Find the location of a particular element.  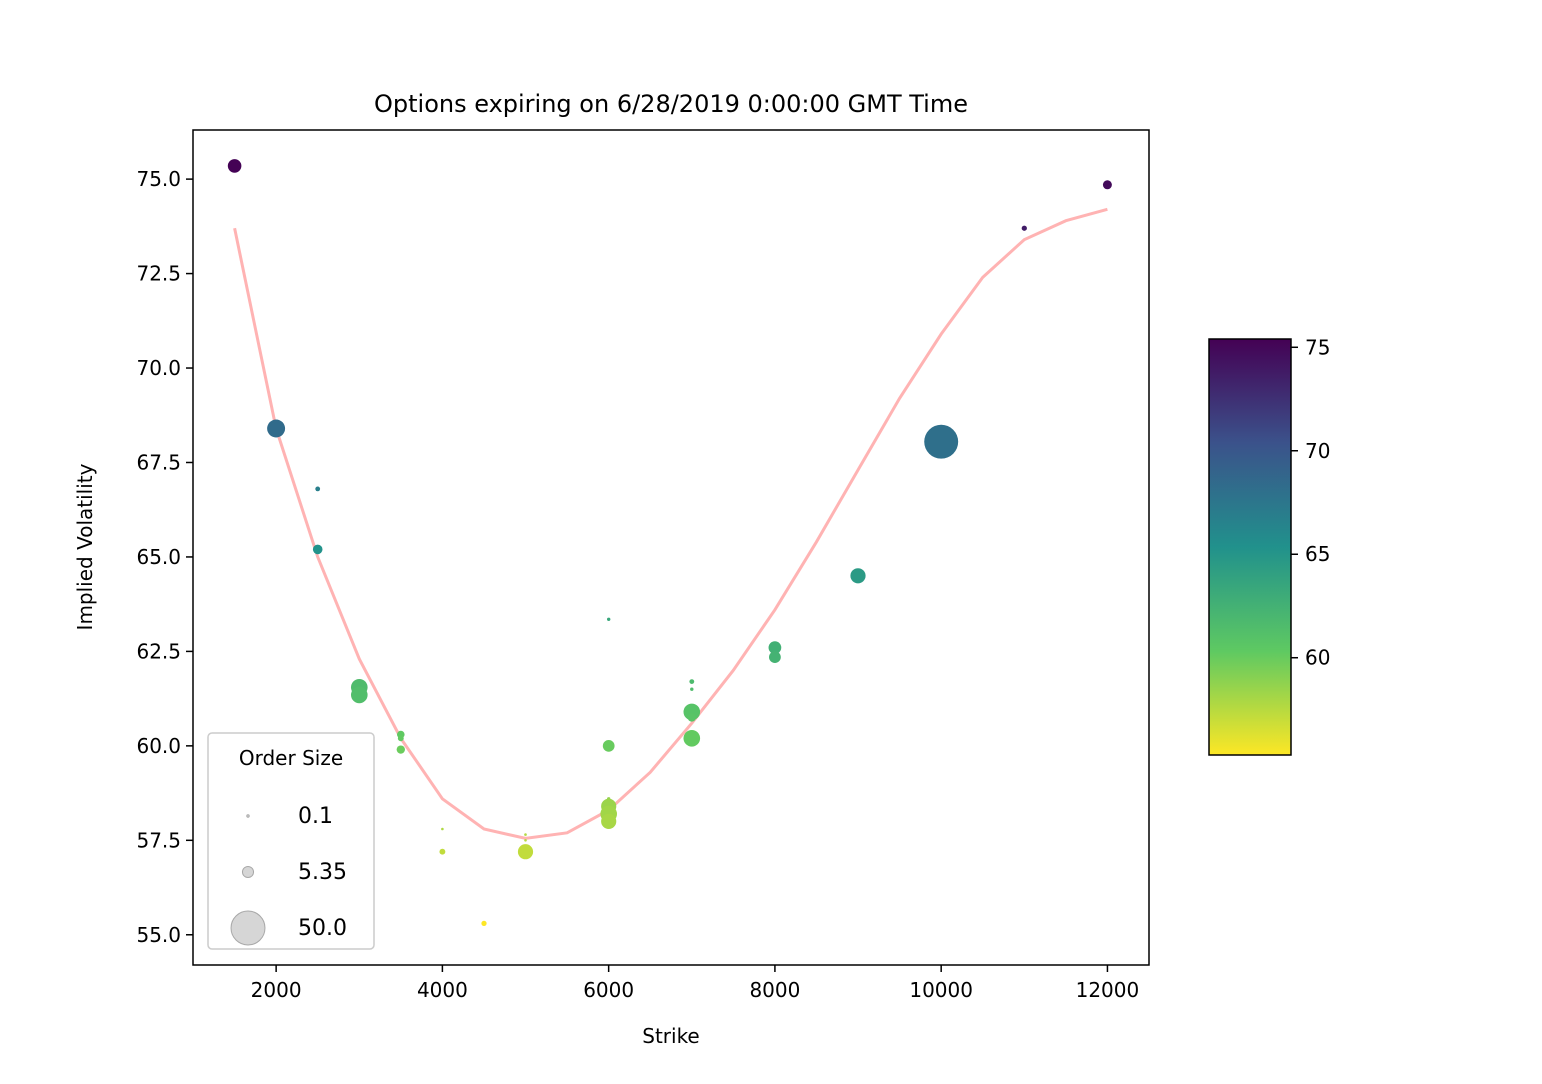

colorbar: 60 65 70 75 is located at coordinates (1269, 545).